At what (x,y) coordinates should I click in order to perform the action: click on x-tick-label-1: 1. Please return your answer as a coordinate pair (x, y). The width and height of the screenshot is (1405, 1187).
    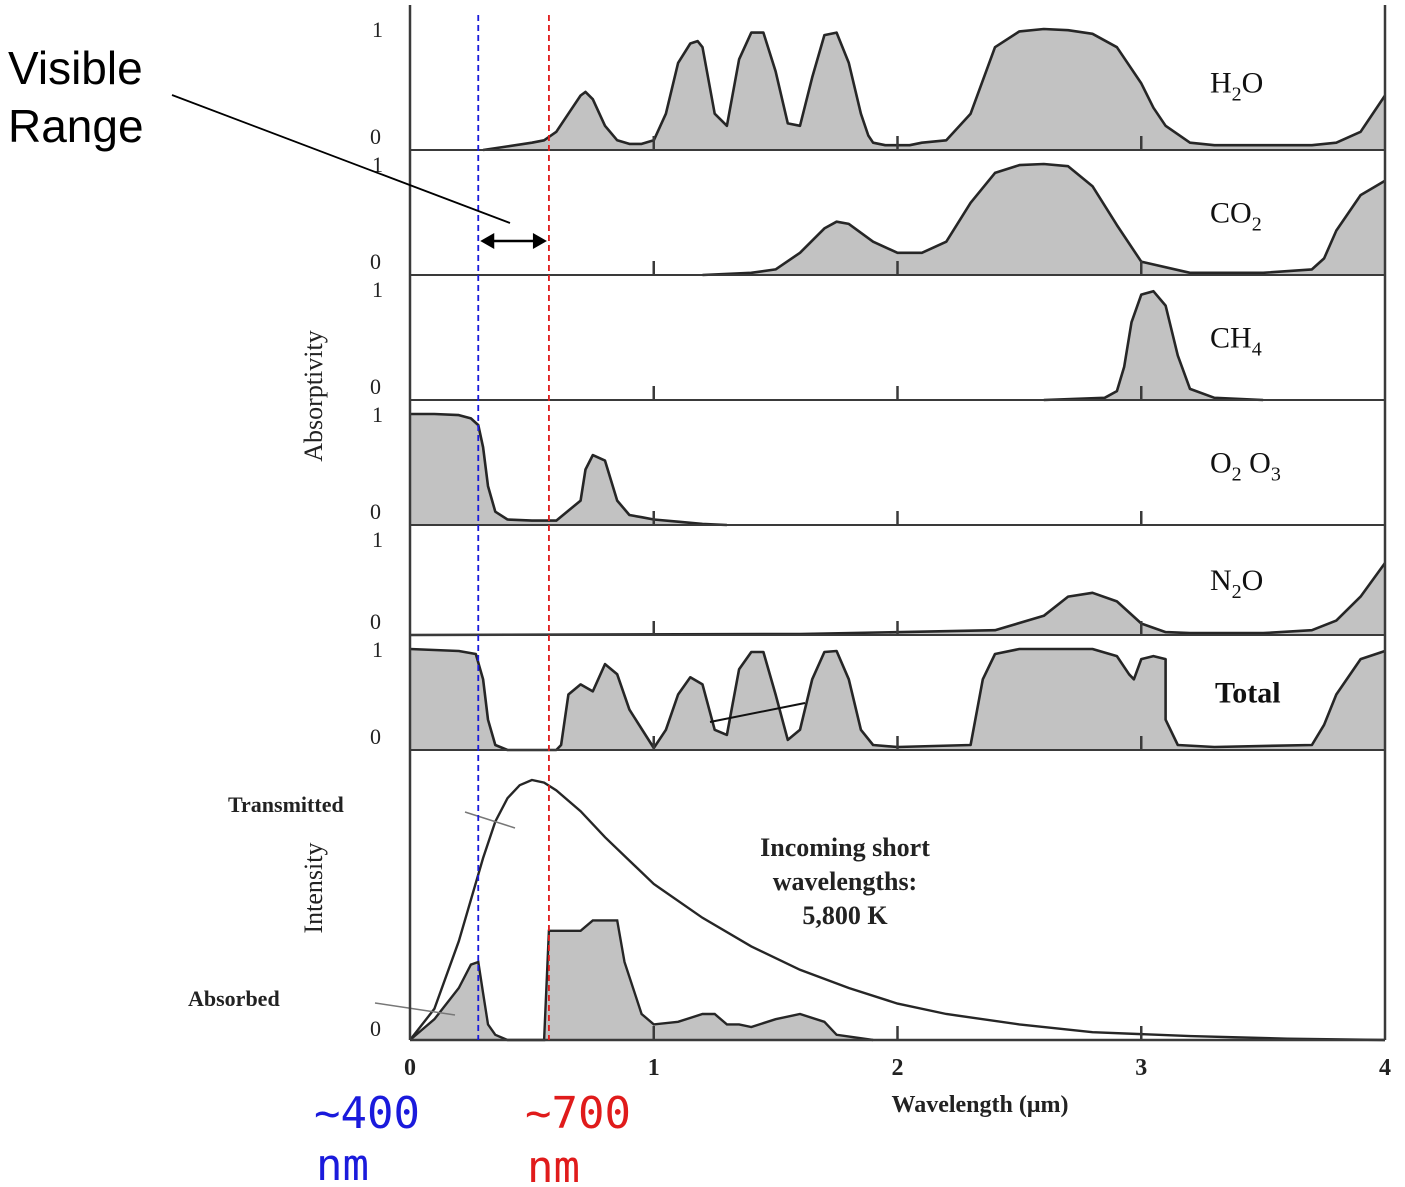
    Looking at the image, I should click on (654, 1068).